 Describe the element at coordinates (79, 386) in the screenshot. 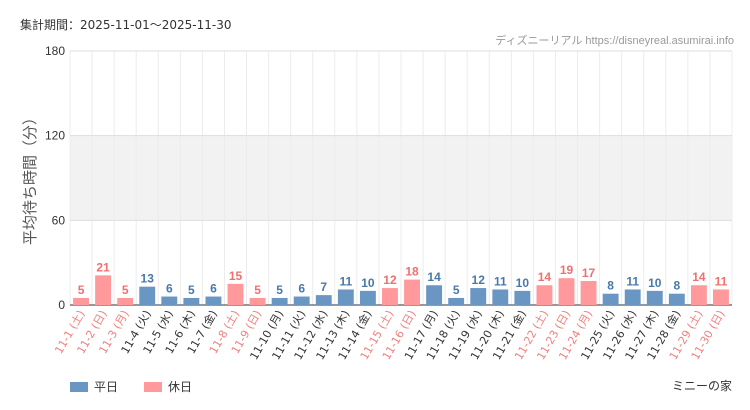

I see `legend-swatch-weekday` at that location.